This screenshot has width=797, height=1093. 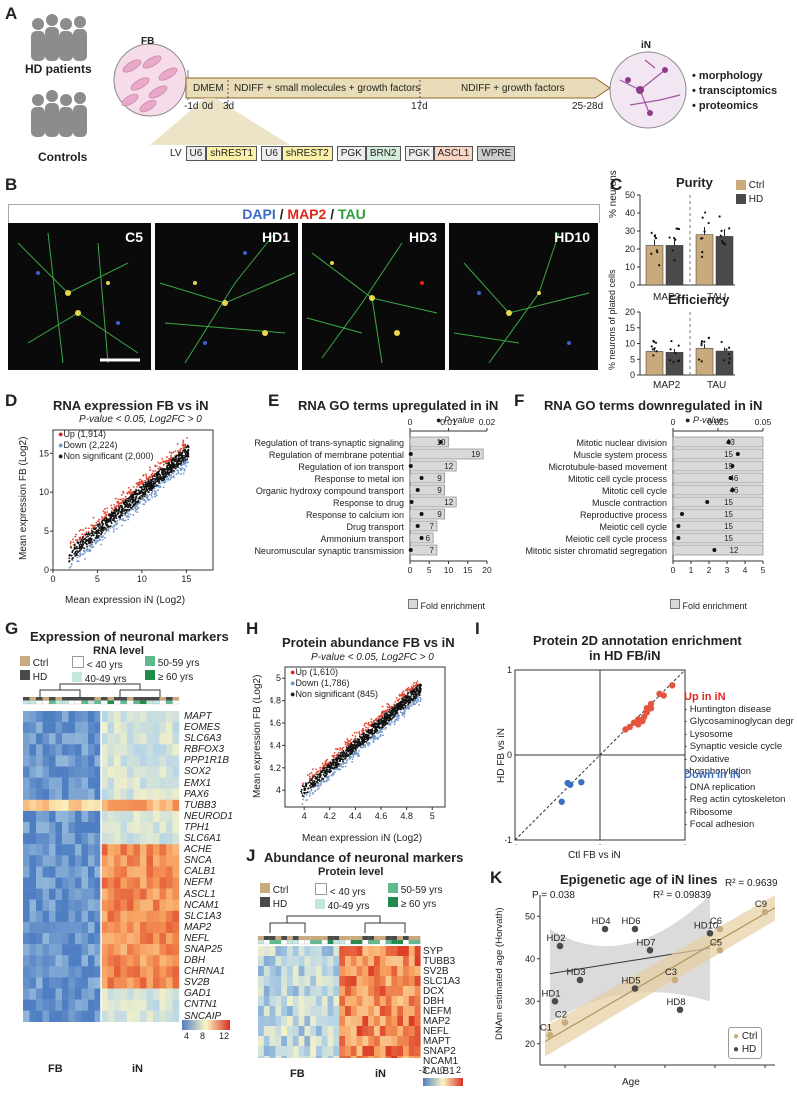 What do you see at coordinates (443, 1082) in the screenshot?
I see `j-color-scale` at bounding box center [443, 1082].